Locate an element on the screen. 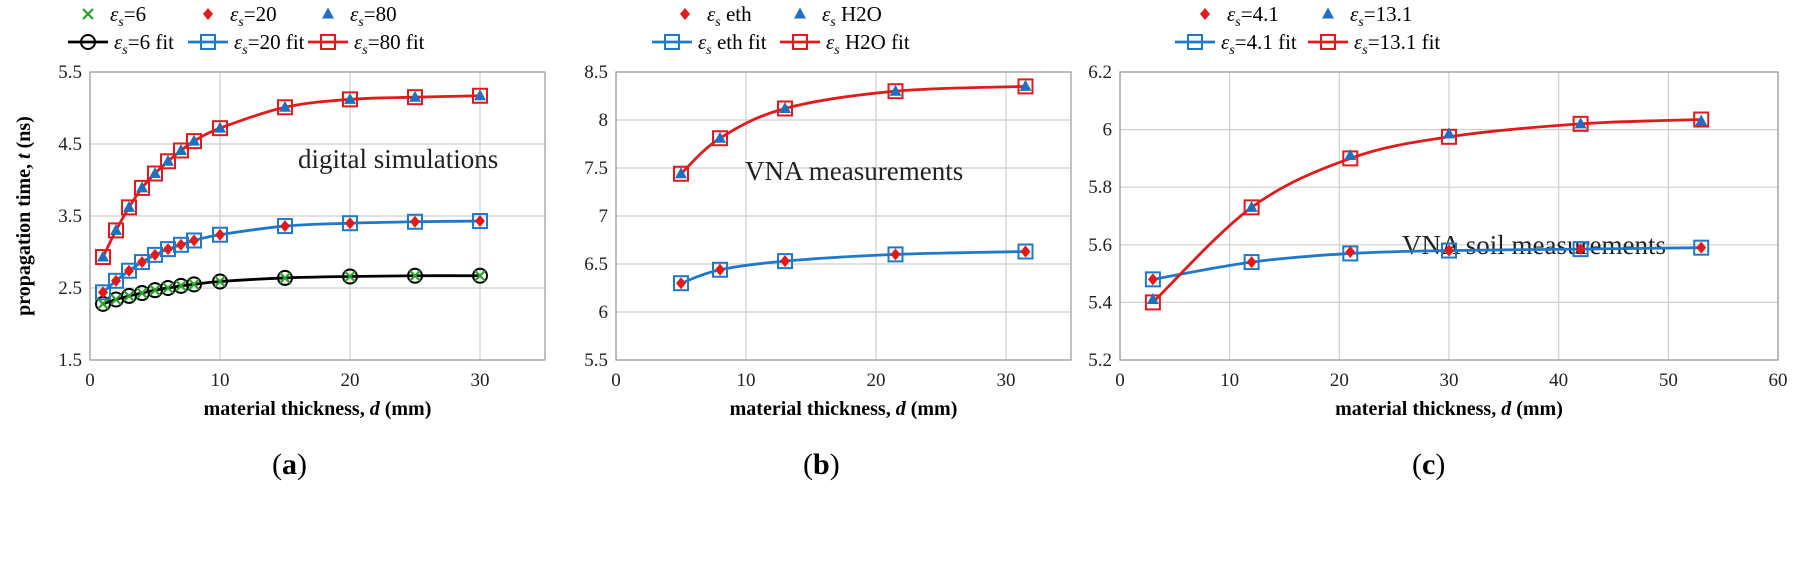 The height and width of the screenshot is (565, 1804). legend-label: εs eth fit is located at coordinates (732, 44).